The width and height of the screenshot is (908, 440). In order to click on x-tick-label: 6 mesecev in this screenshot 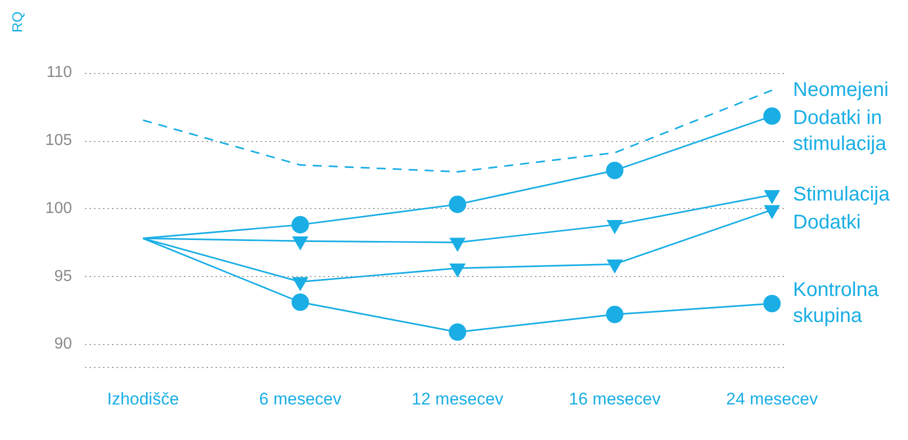, I will do `click(300, 398)`.